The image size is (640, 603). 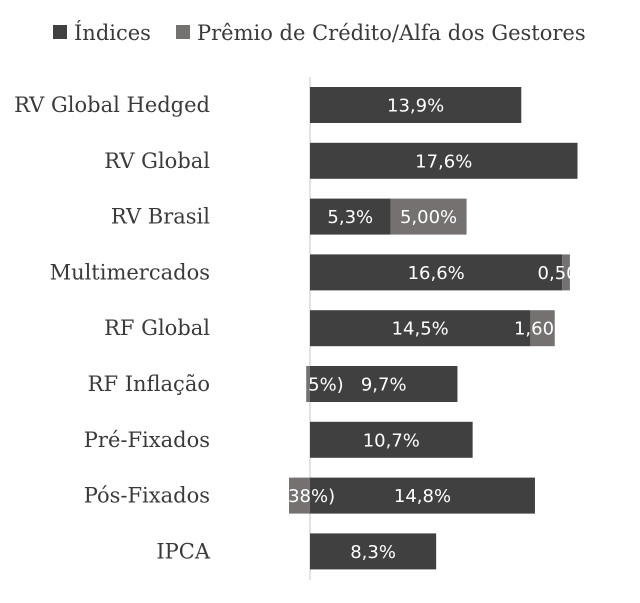 I want to click on legend-swatch-premio, so click(x=183, y=32).